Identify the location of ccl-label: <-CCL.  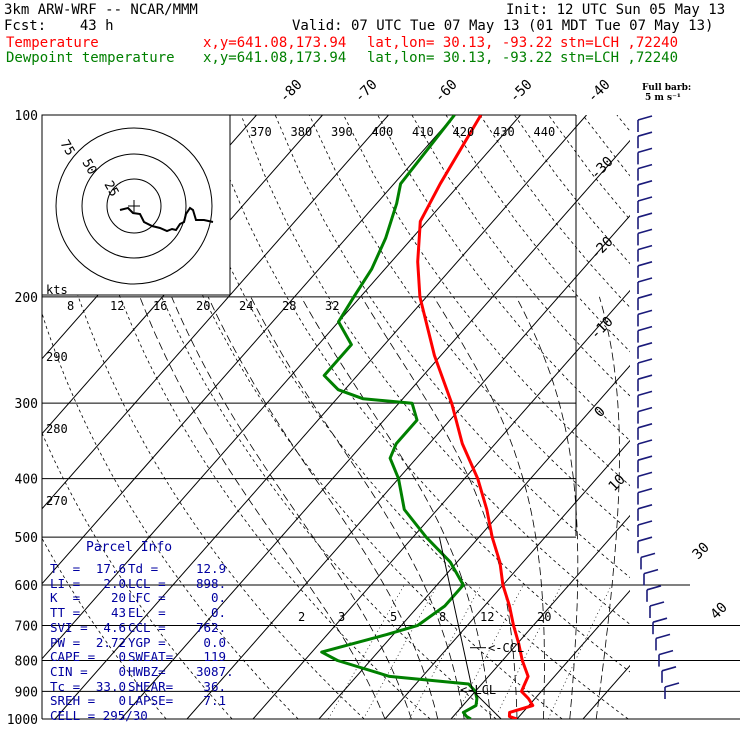
(506, 648).